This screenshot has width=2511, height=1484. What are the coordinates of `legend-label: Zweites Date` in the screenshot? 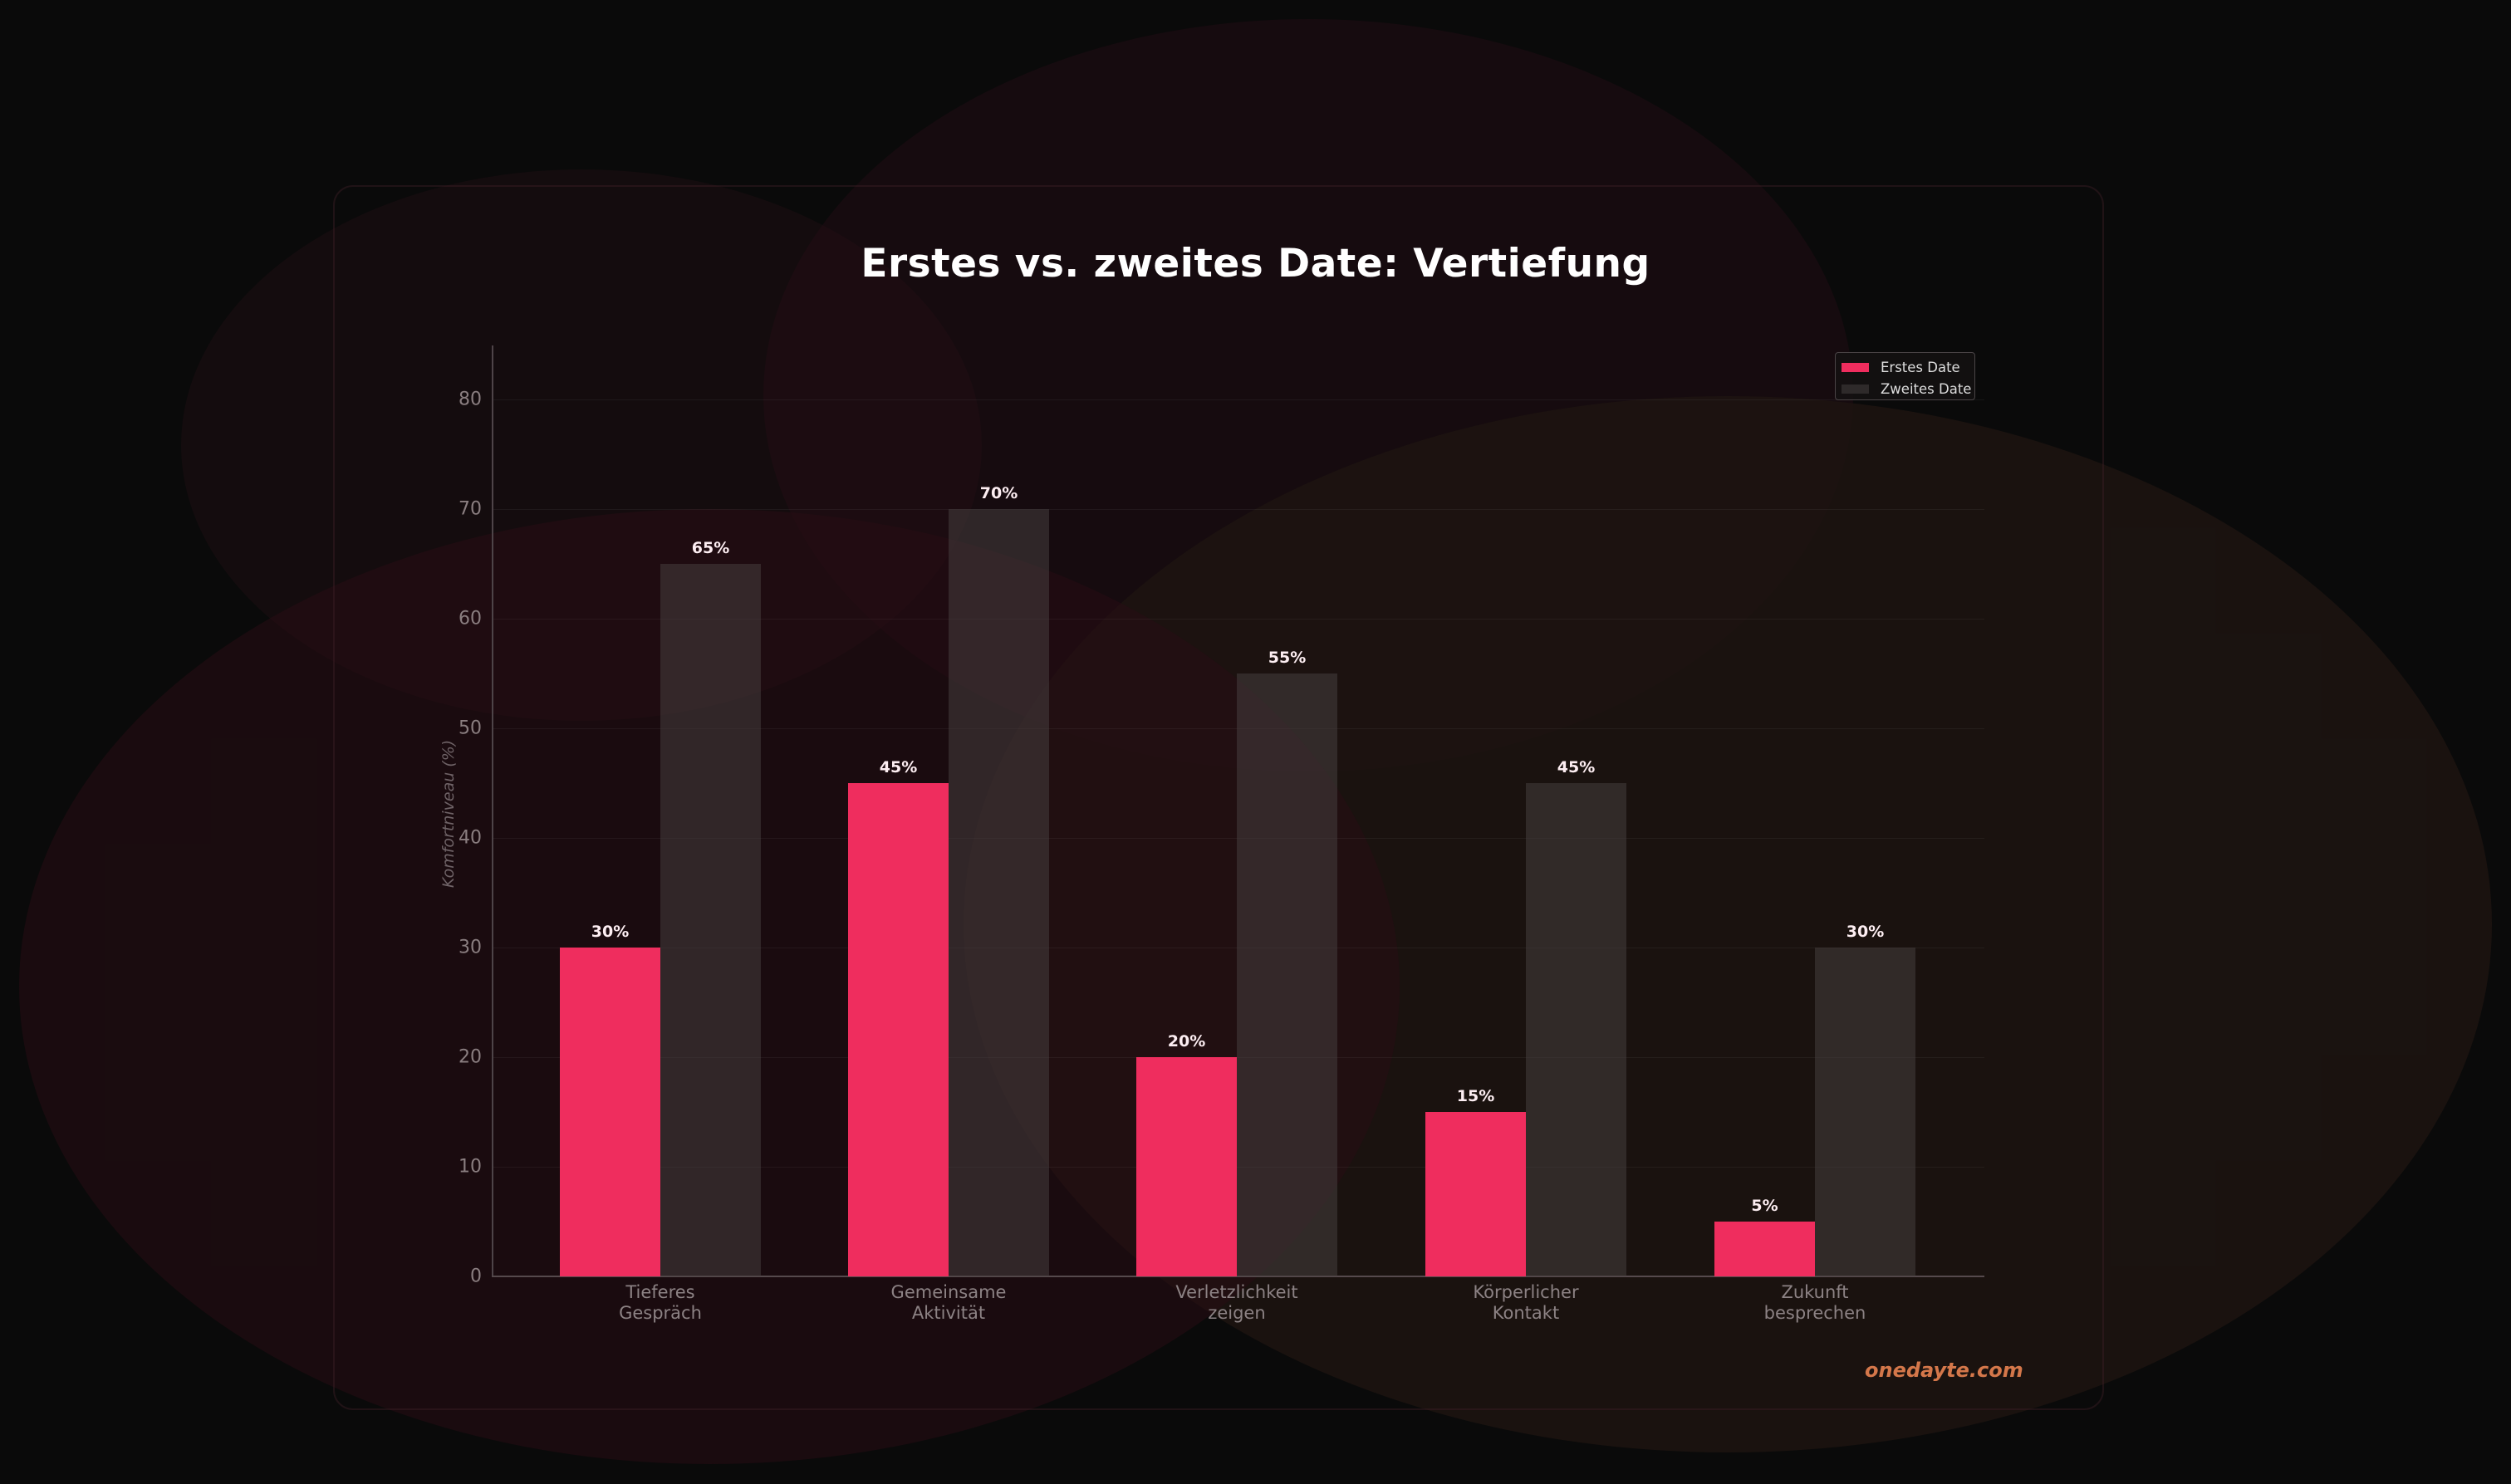 It's located at (1926, 389).